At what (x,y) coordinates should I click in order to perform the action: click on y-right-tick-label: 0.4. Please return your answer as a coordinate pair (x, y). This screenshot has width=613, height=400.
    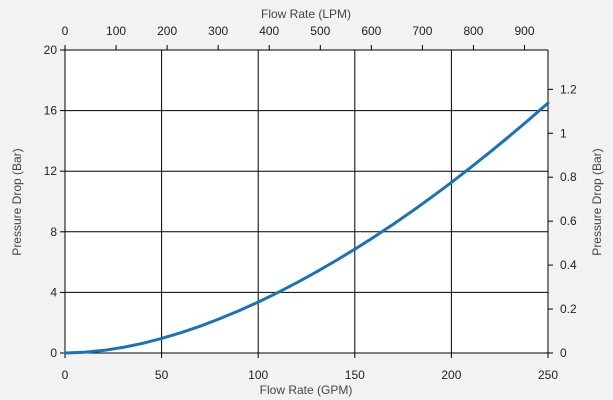
    Looking at the image, I should click on (568, 265).